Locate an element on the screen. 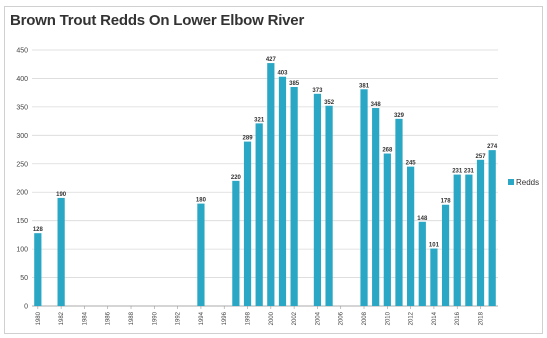 Image resolution: width=547 pixels, height=338 pixels. x-tick-label: 2018 is located at coordinates (482, 318).